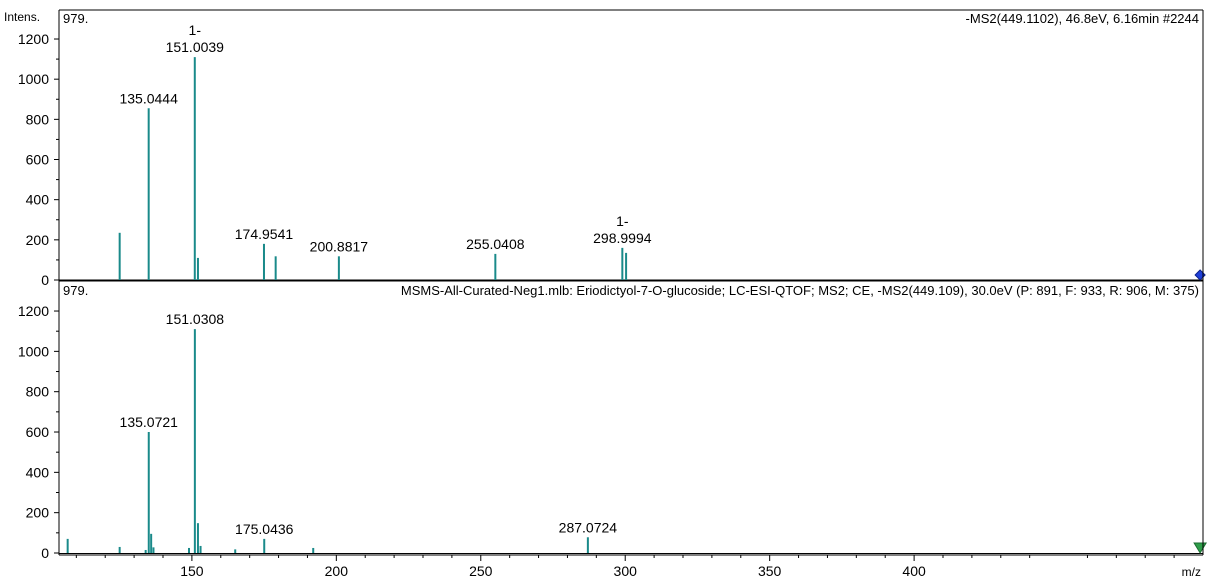 Image resolution: width=1210 pixels, height=583 pixels. I want to click on peak-mz-label: 135.0721, so click(149, 422).